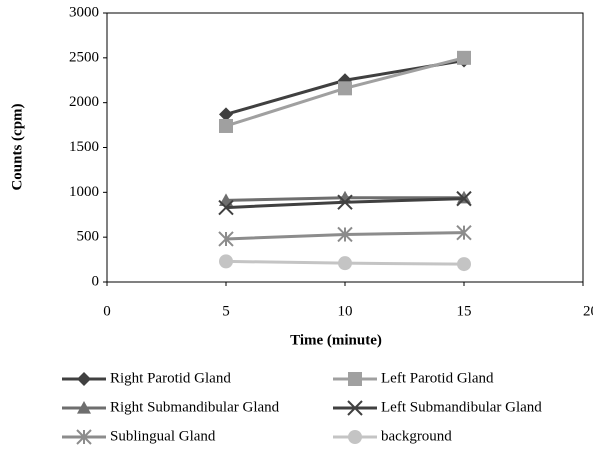 The width and height of the screenshot is (593, 450). What do you see at coordinates (84, 192) in the screenshot?
I see `y-tick-label: 1000` at bounding box center [84, 192].